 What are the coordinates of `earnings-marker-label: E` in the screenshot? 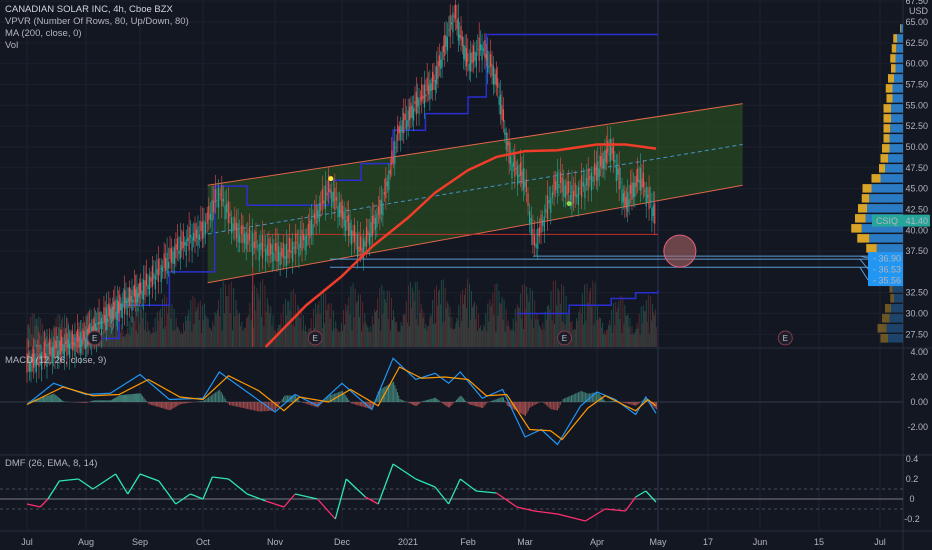 It's located at (315, 338).